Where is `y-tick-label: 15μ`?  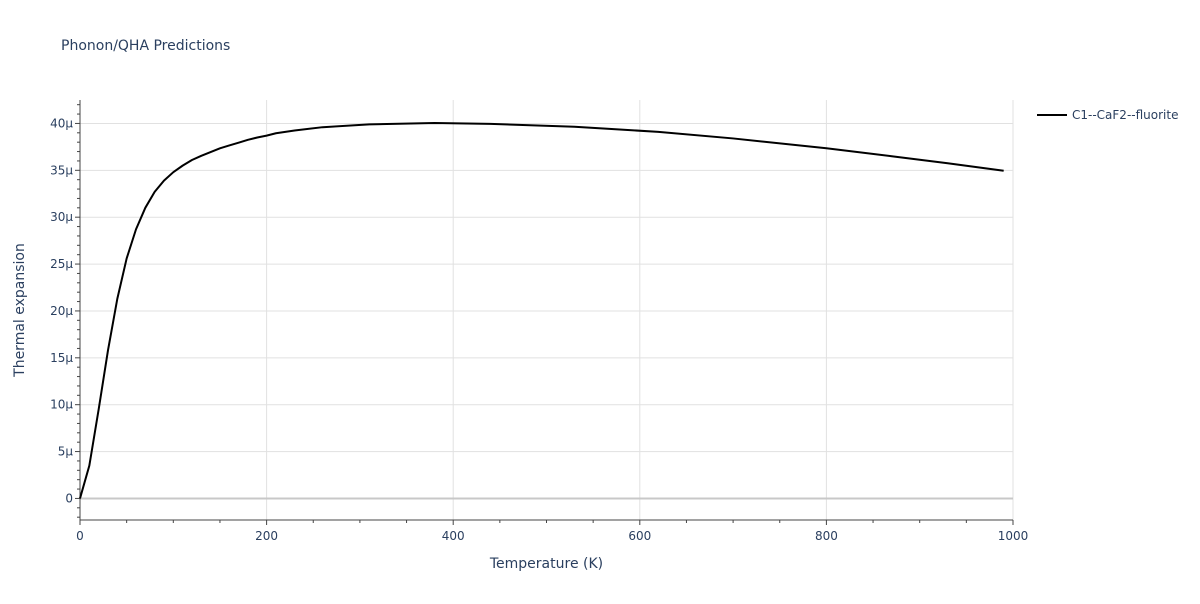 y-tick-label: 15μ is located at coordinates (61, 358).